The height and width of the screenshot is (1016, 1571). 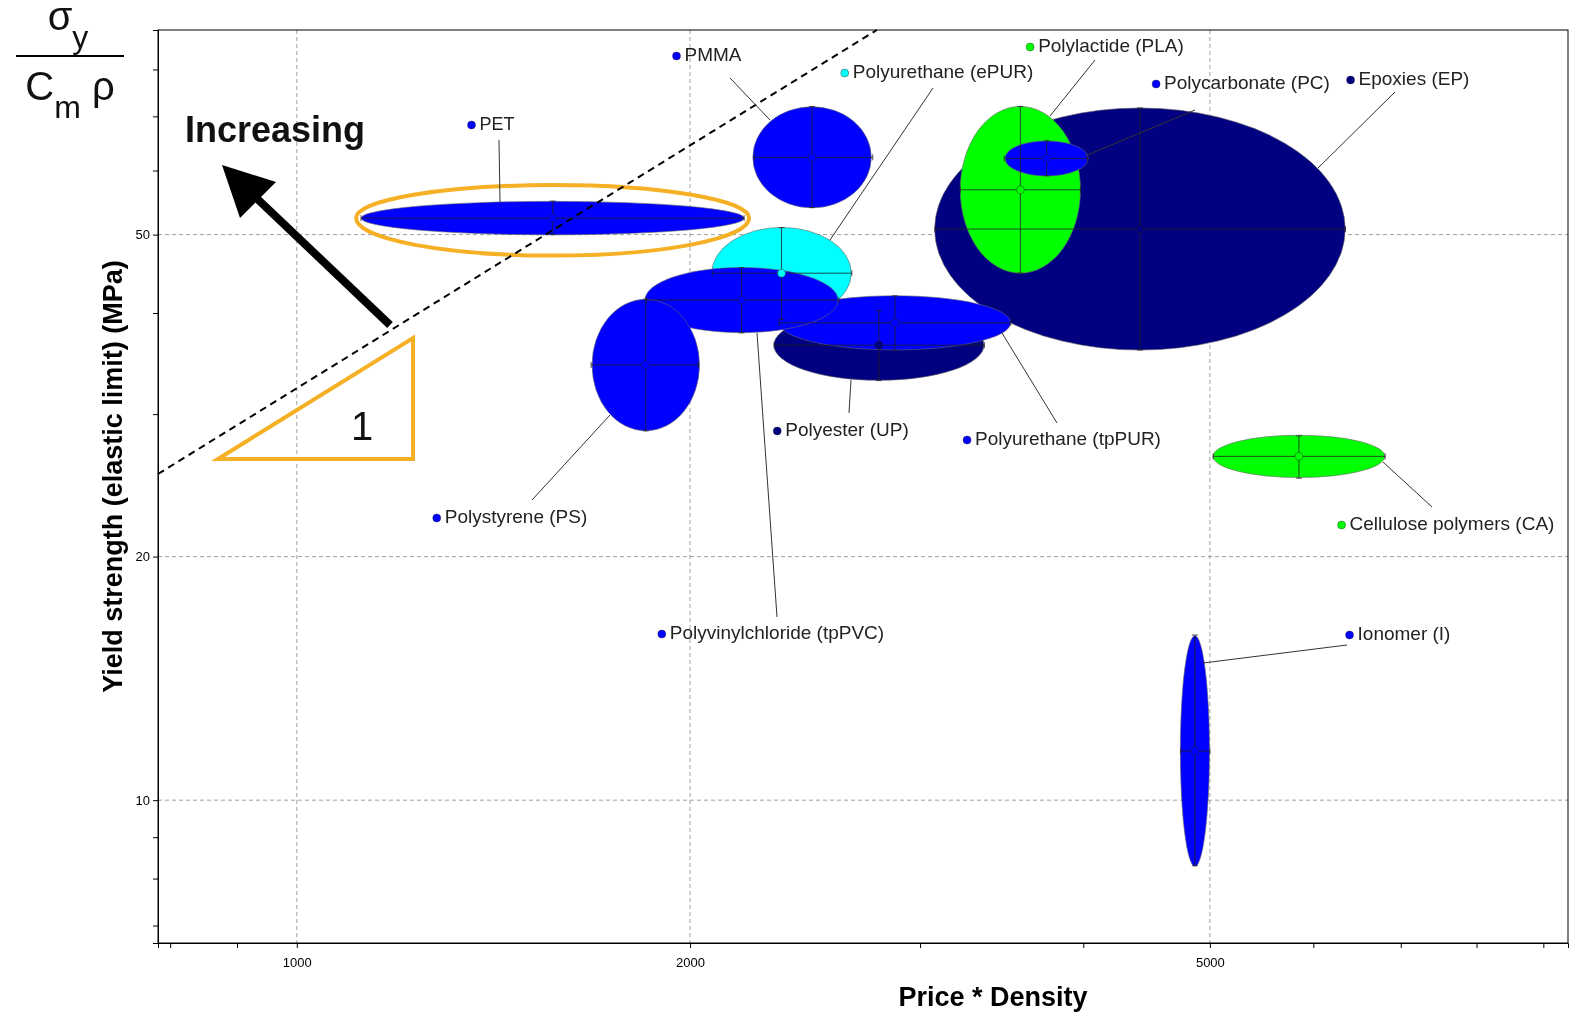 I want to click on y-axis-title: Yield strength (elastic limit) (MPa), so click(x=113, y=476).